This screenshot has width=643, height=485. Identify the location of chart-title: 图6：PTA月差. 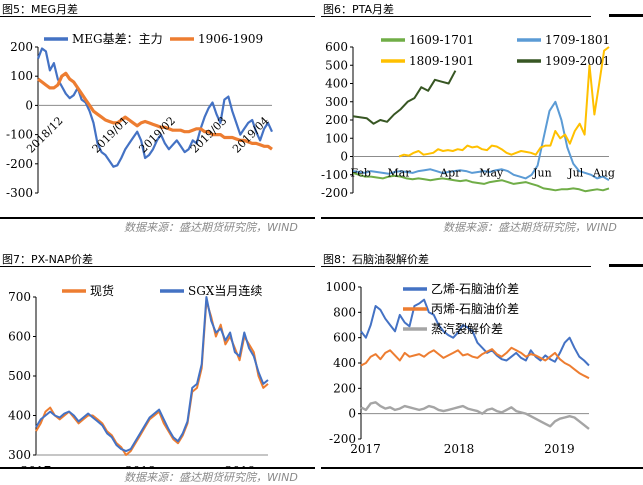
(359, 9).